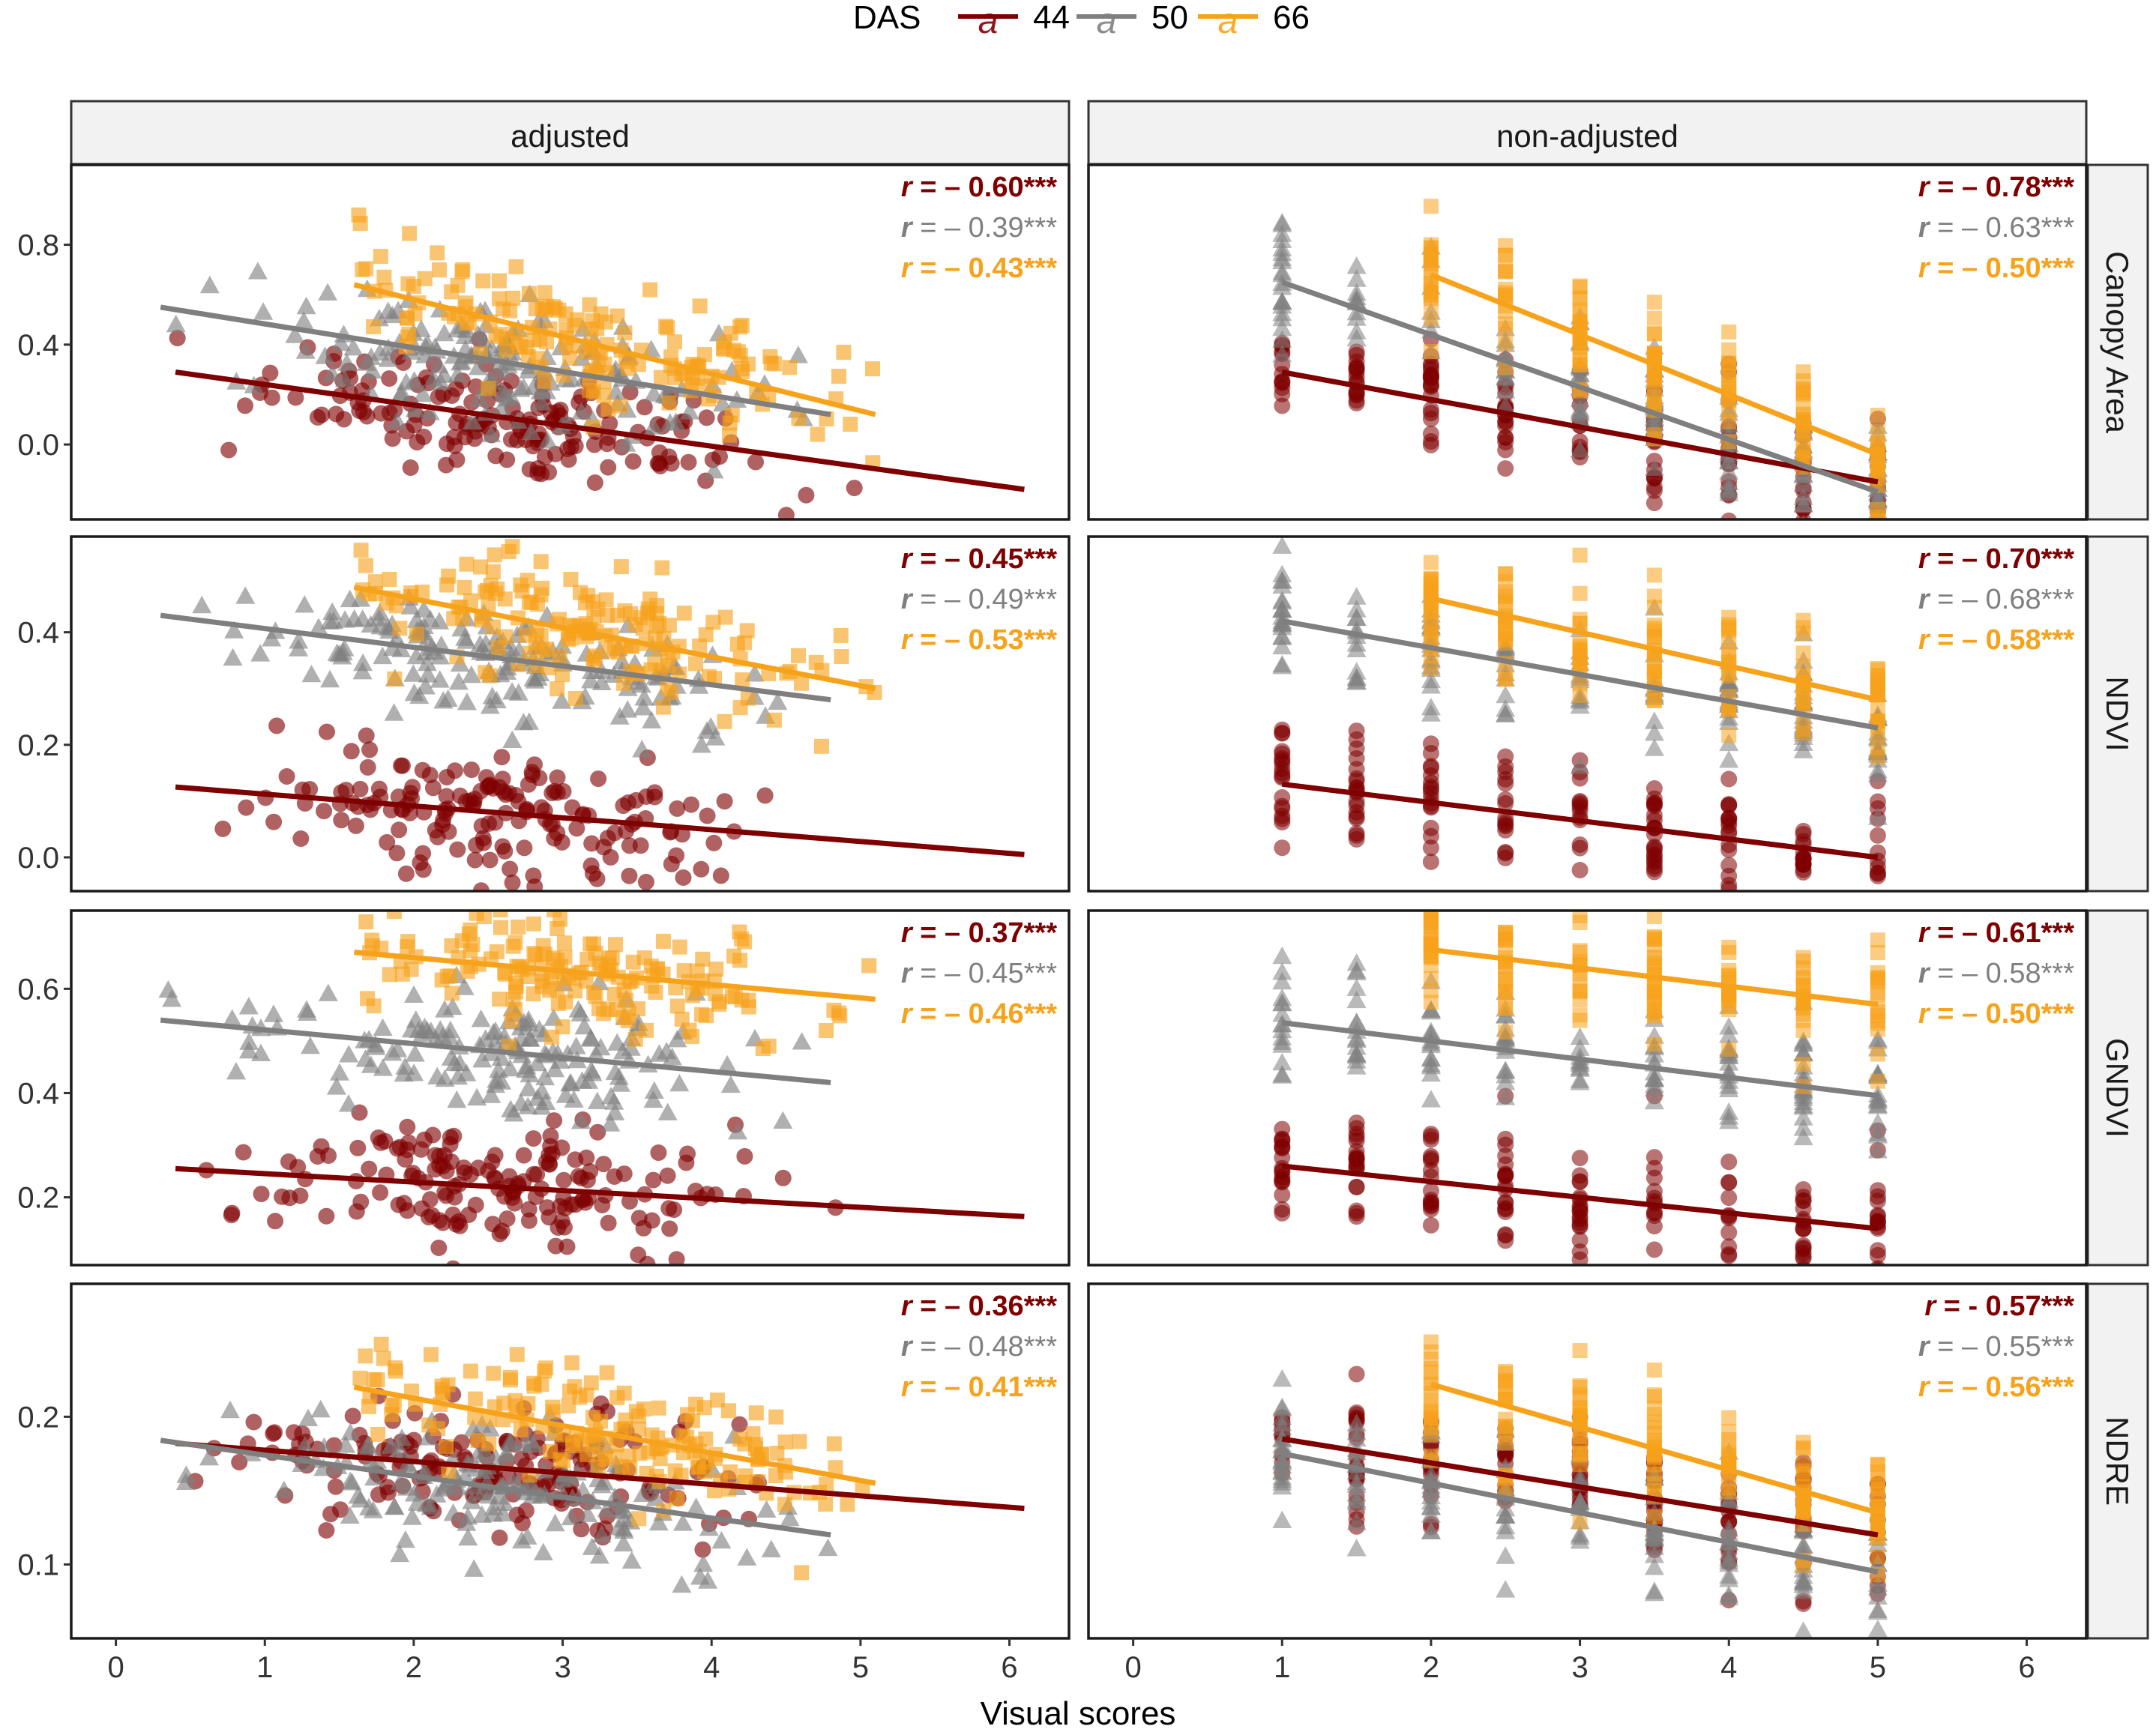  I want to click on trend-line-das66, so click(1654, 650).